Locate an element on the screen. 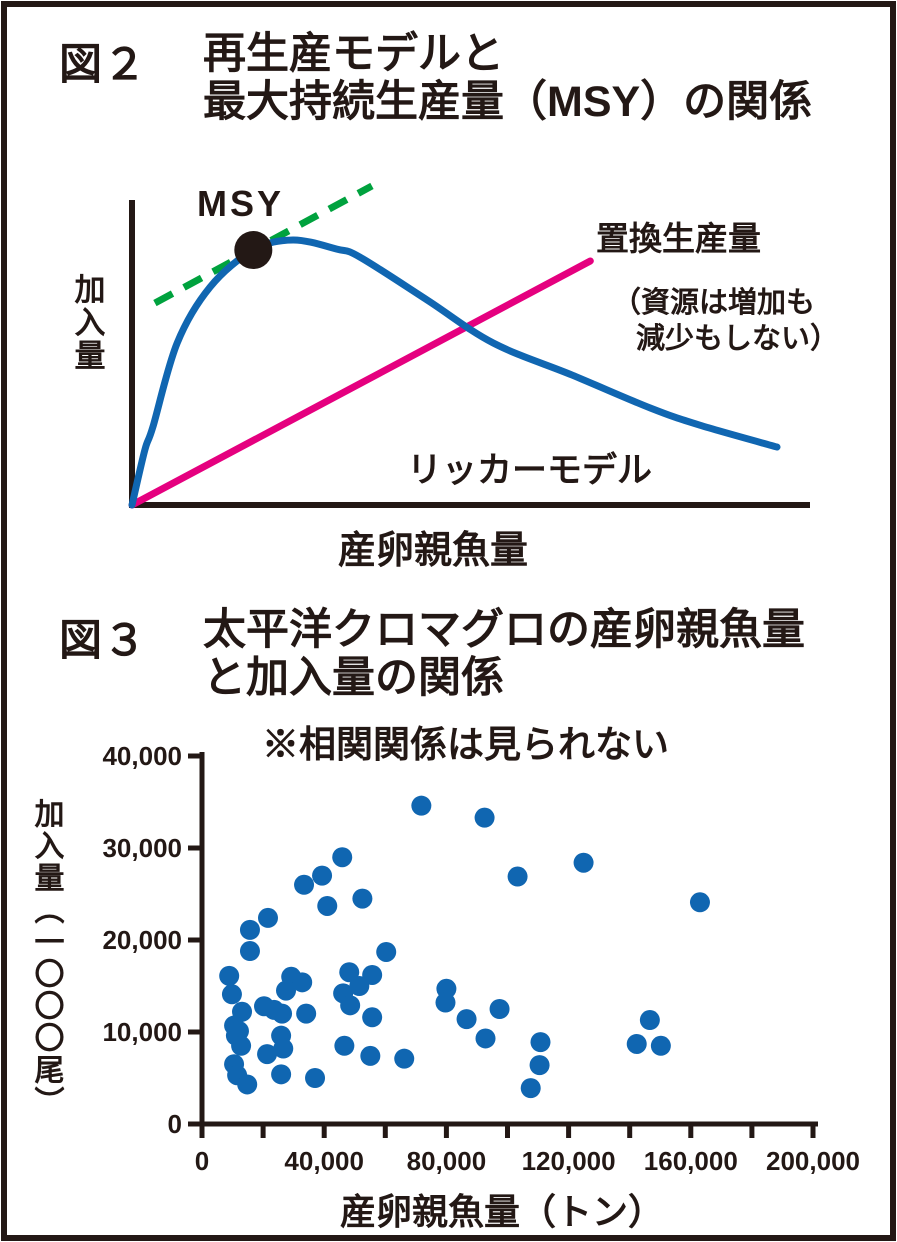 The width and height of the screenshot is (897, 1242). figure3-x-tick-label: 40,000 is located at coordinates (324, 1161).